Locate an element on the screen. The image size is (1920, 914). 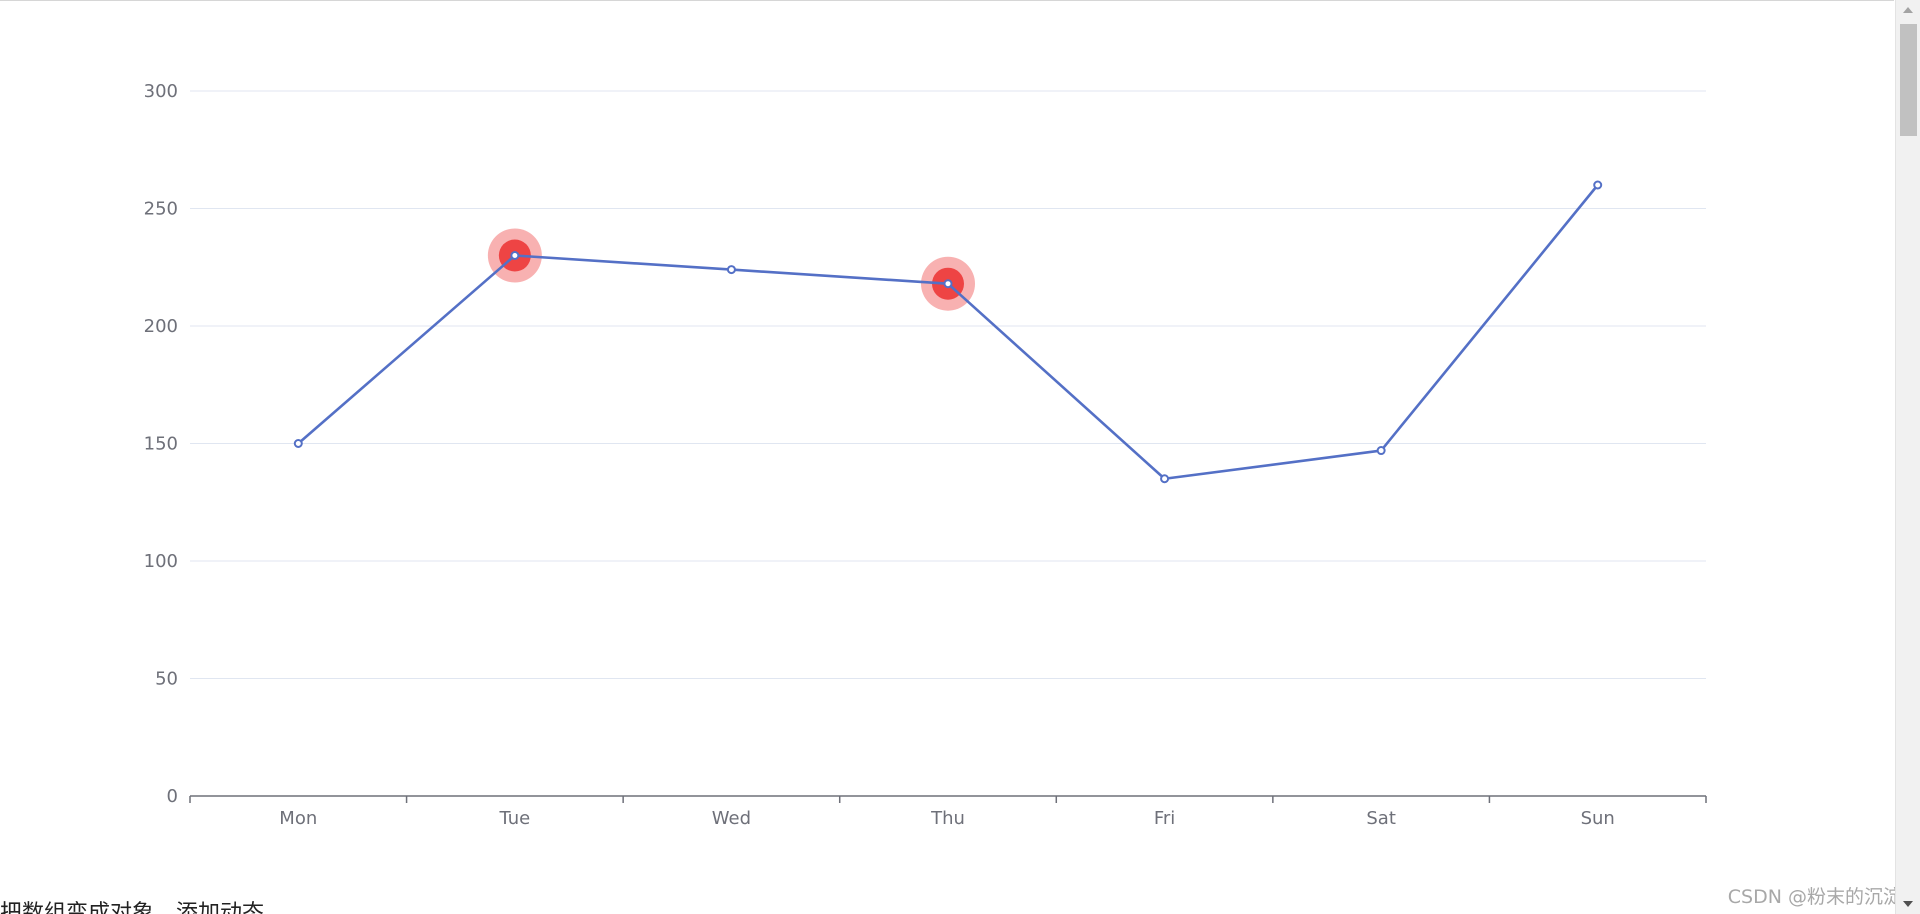
x-tick-label: Wed is located at coordinates (731, 818).